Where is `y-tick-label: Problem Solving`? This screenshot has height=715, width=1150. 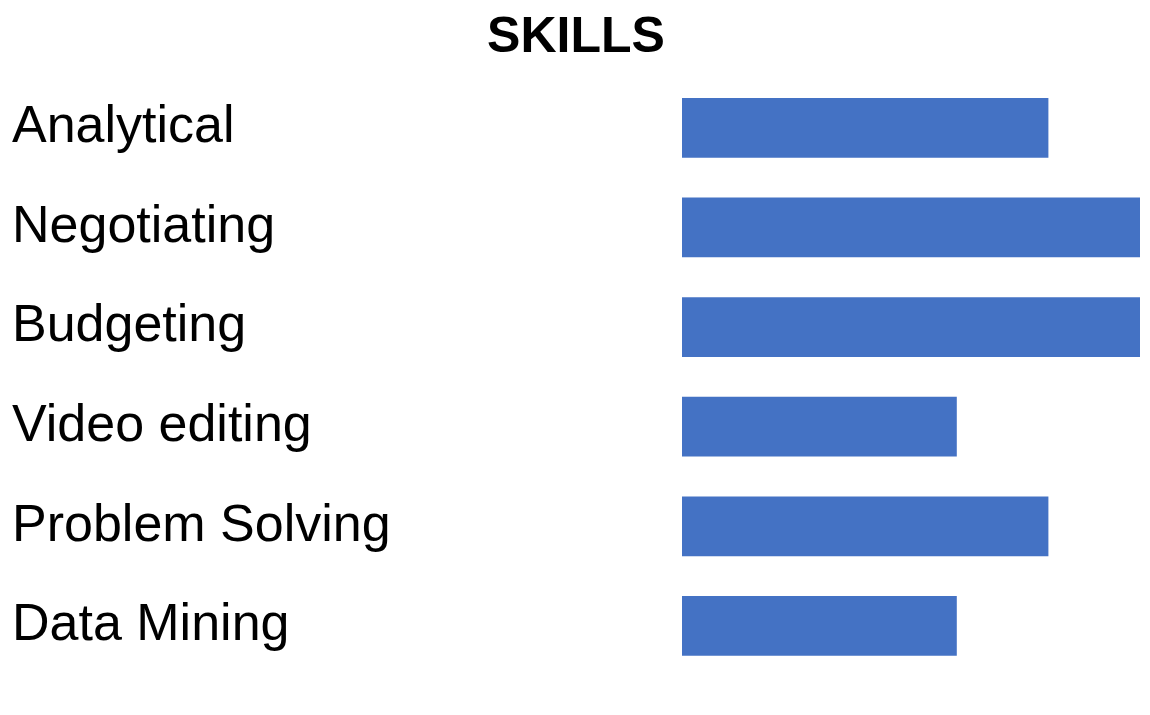 y-tick-label: Problem Solving is located at coordinates (201, 522).